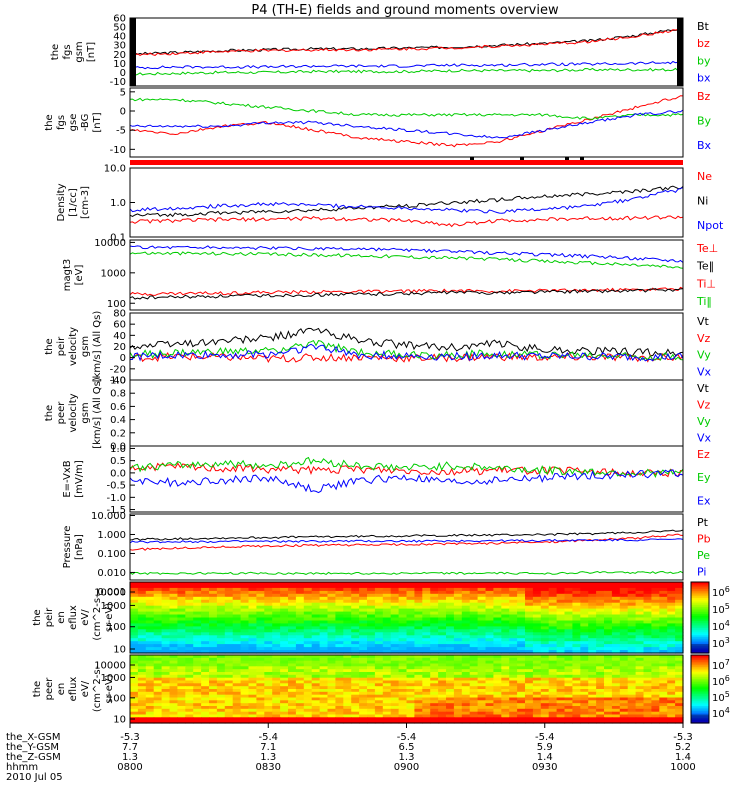 The width and height of the screenshot is (750, 800). What do you see at coordinates (407, 757) in the screenshot?
I see `x-row-value: 1.3` at bounding box center [407, 757].